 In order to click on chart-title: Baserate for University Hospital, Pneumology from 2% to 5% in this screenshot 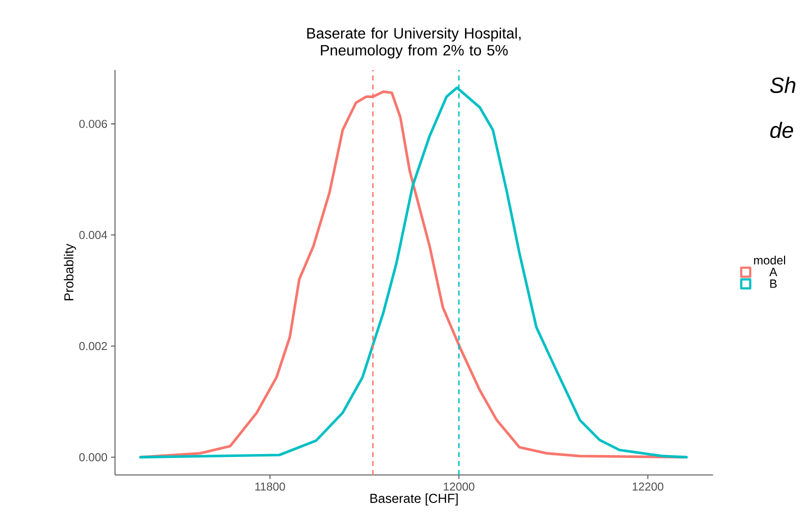, I will do `click(414, 43)`.